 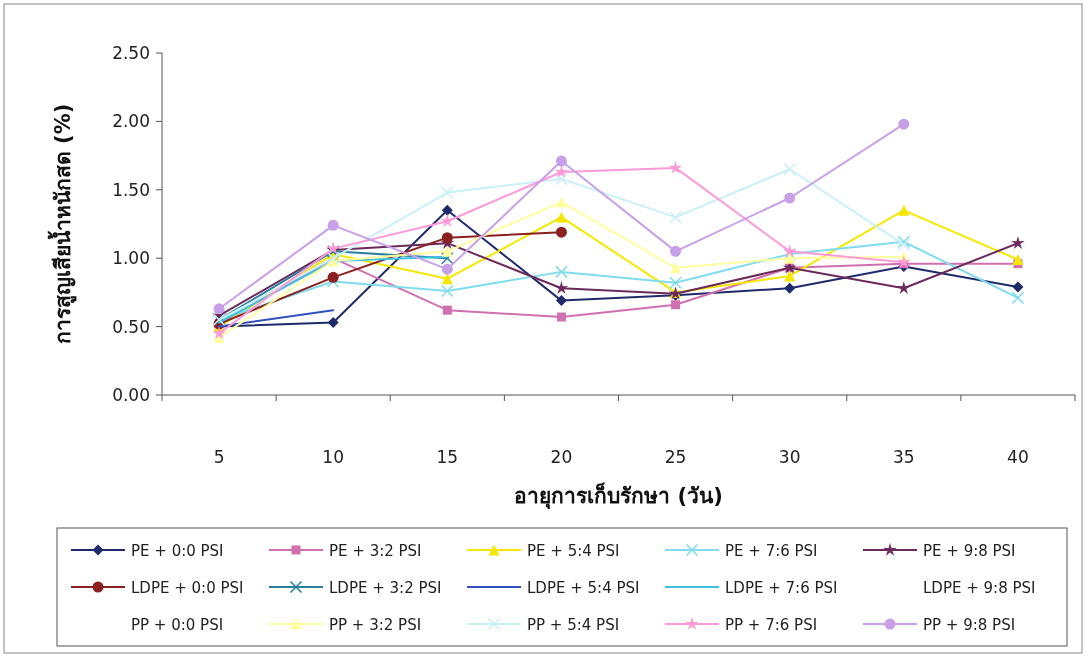 I want to click on text: LDPE + 9:8 PSI, so click(x=979, y=588).